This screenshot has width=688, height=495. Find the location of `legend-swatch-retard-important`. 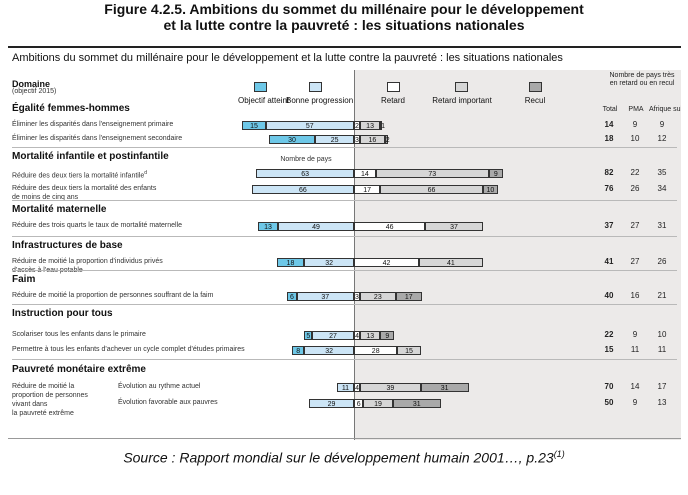

legend-swatch-retard-important is located at coordinates (461, 87).